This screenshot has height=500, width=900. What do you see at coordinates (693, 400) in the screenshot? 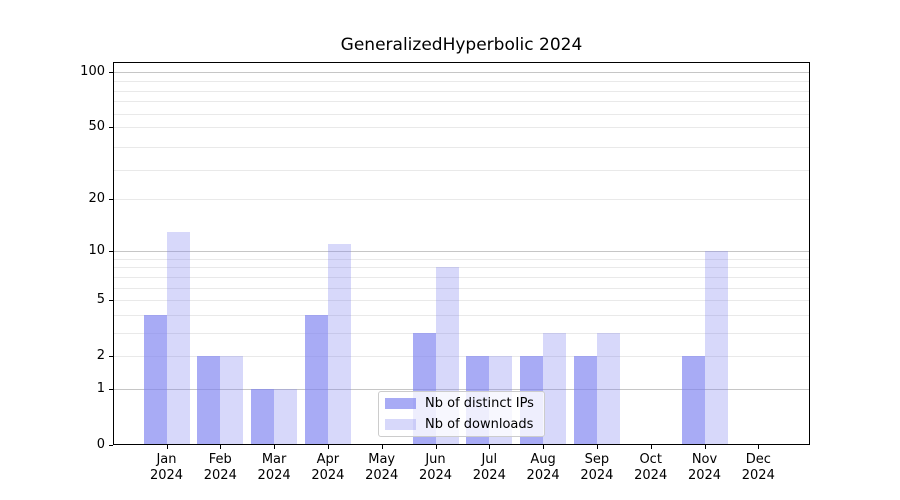
I see `bar-nov-ips` at bounding box center [693, 400].